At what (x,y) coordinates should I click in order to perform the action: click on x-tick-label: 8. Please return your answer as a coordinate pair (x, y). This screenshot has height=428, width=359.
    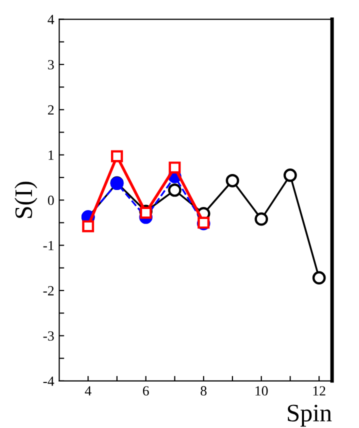
    Looking at the image, I should click on (203, 391).